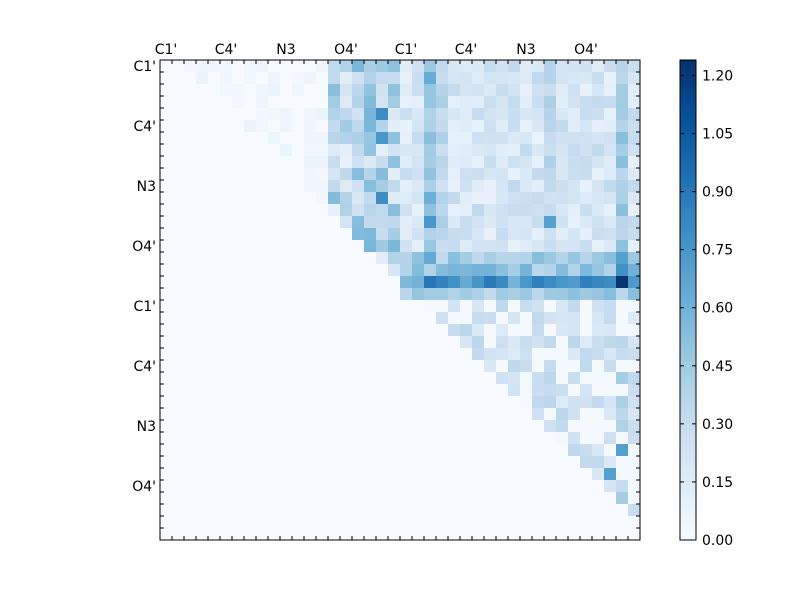 This screenshot has height=600, width=800. Describe the element at coordinates (466, 50) in the screenshot. I see `x-tick-label: C4'` at that location.